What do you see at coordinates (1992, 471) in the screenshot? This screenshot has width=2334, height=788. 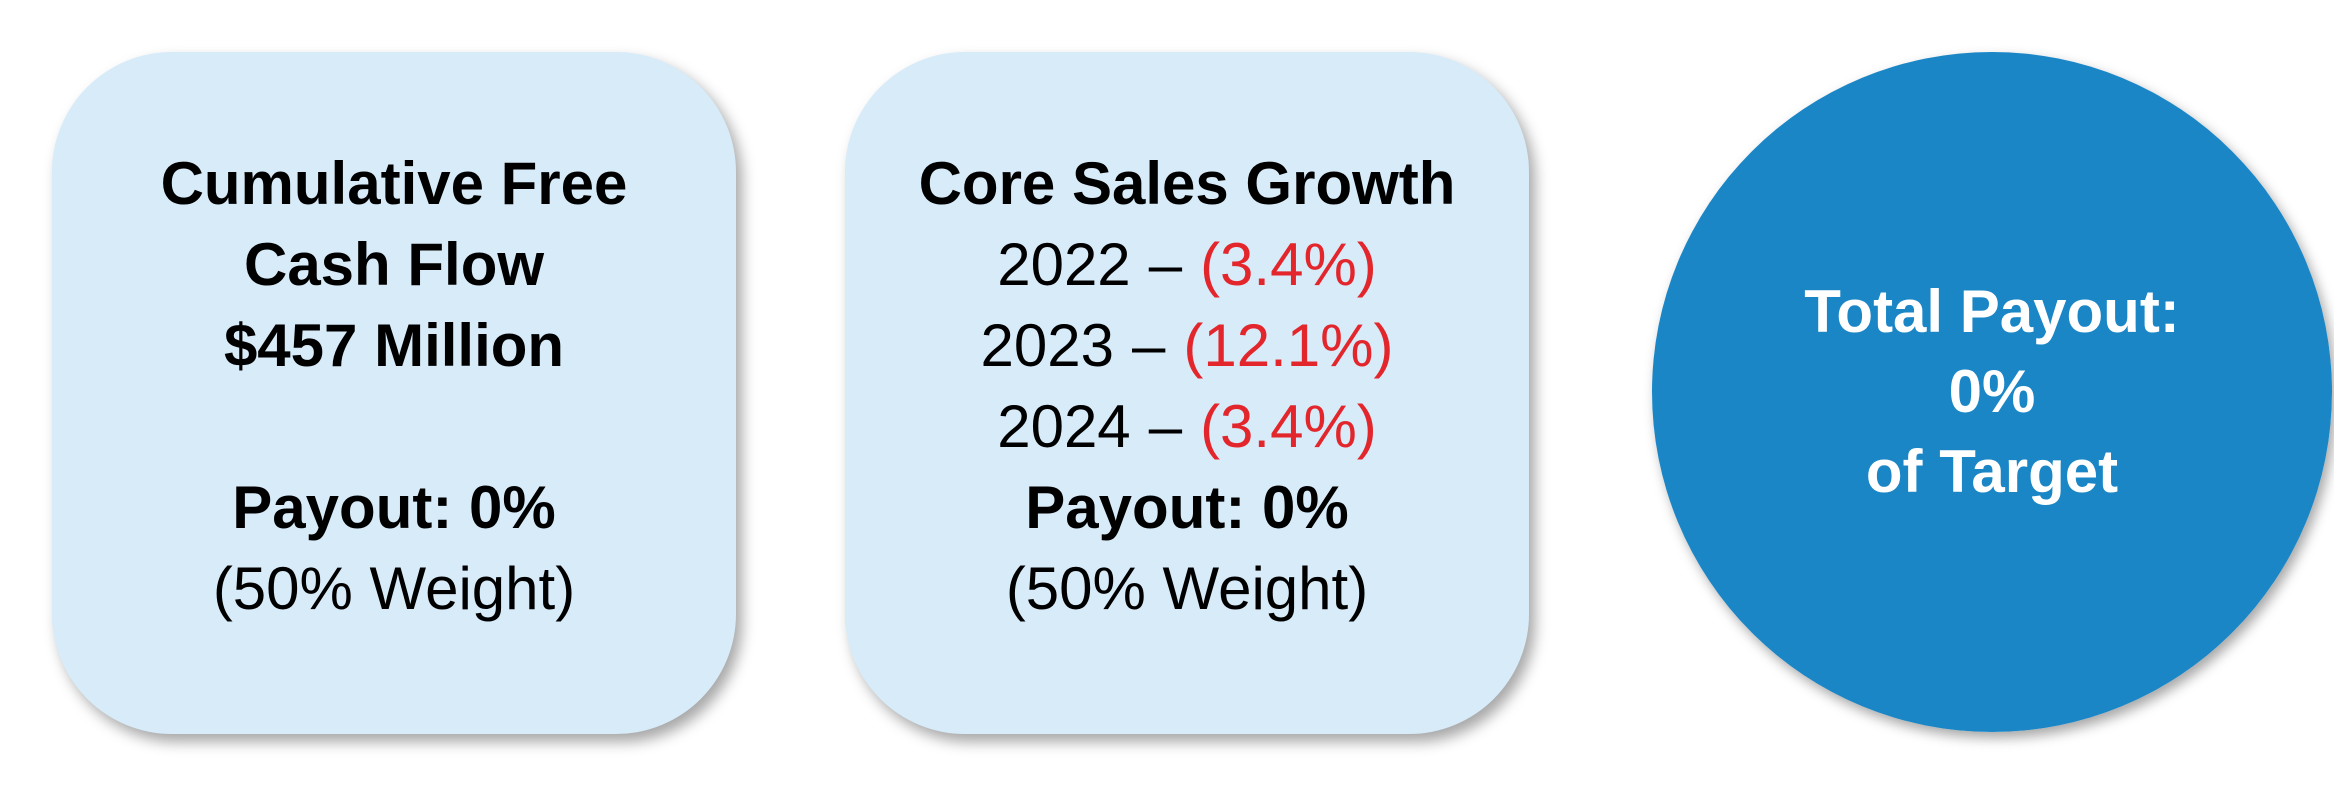 I see `total-text: of Target` at bounding box center [1992, 471].